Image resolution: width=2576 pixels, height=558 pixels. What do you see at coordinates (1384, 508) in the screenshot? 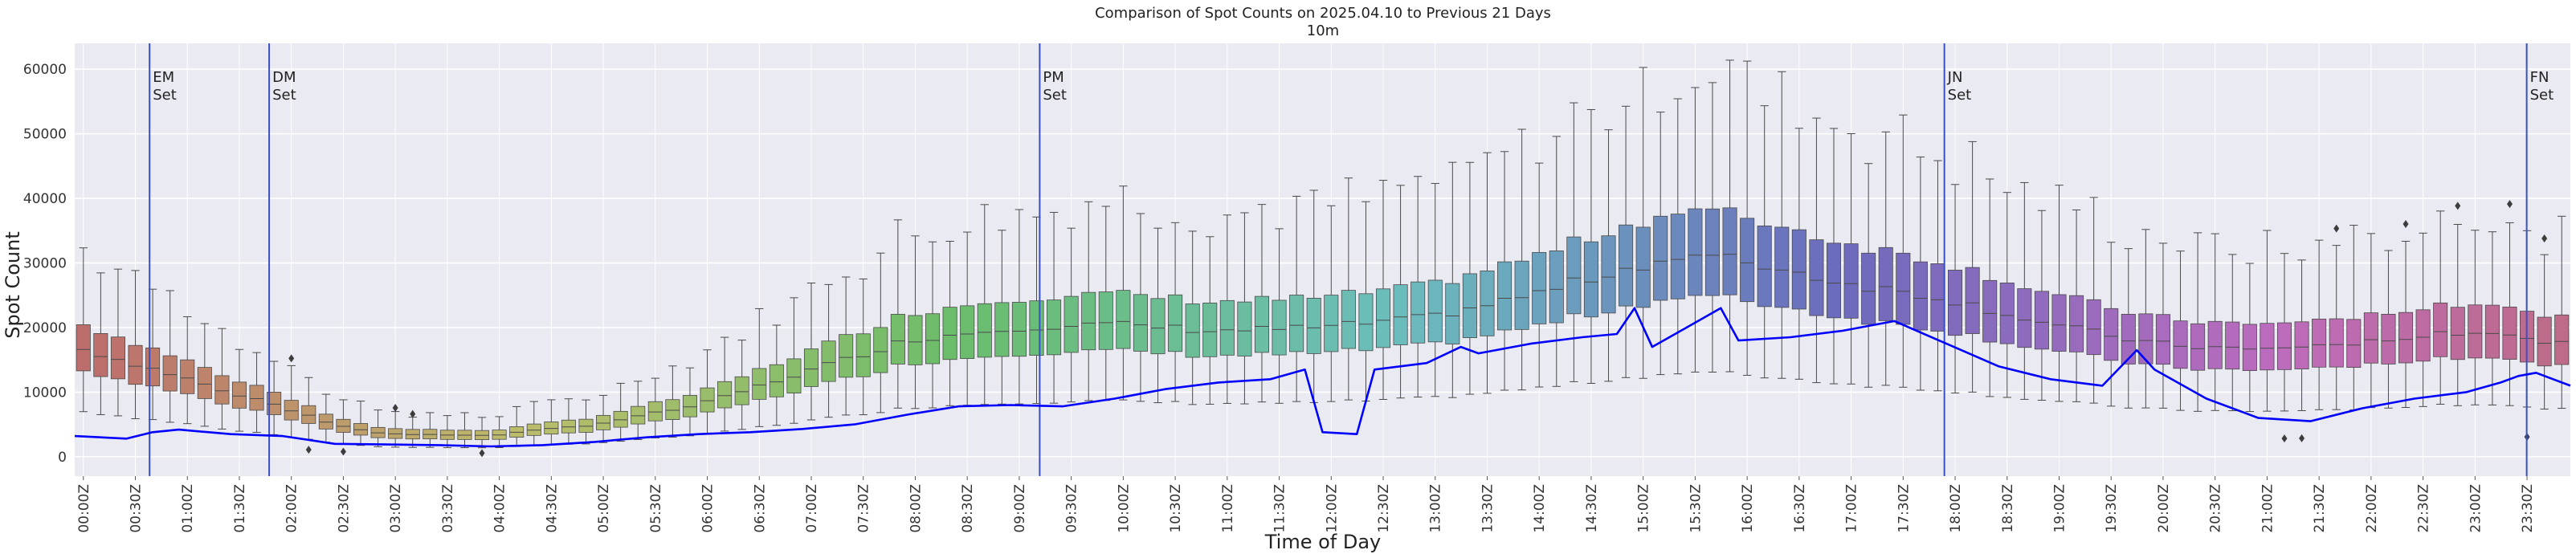
I see `x-tick-label: 12:30Z` at bounding box center [1384, 508].